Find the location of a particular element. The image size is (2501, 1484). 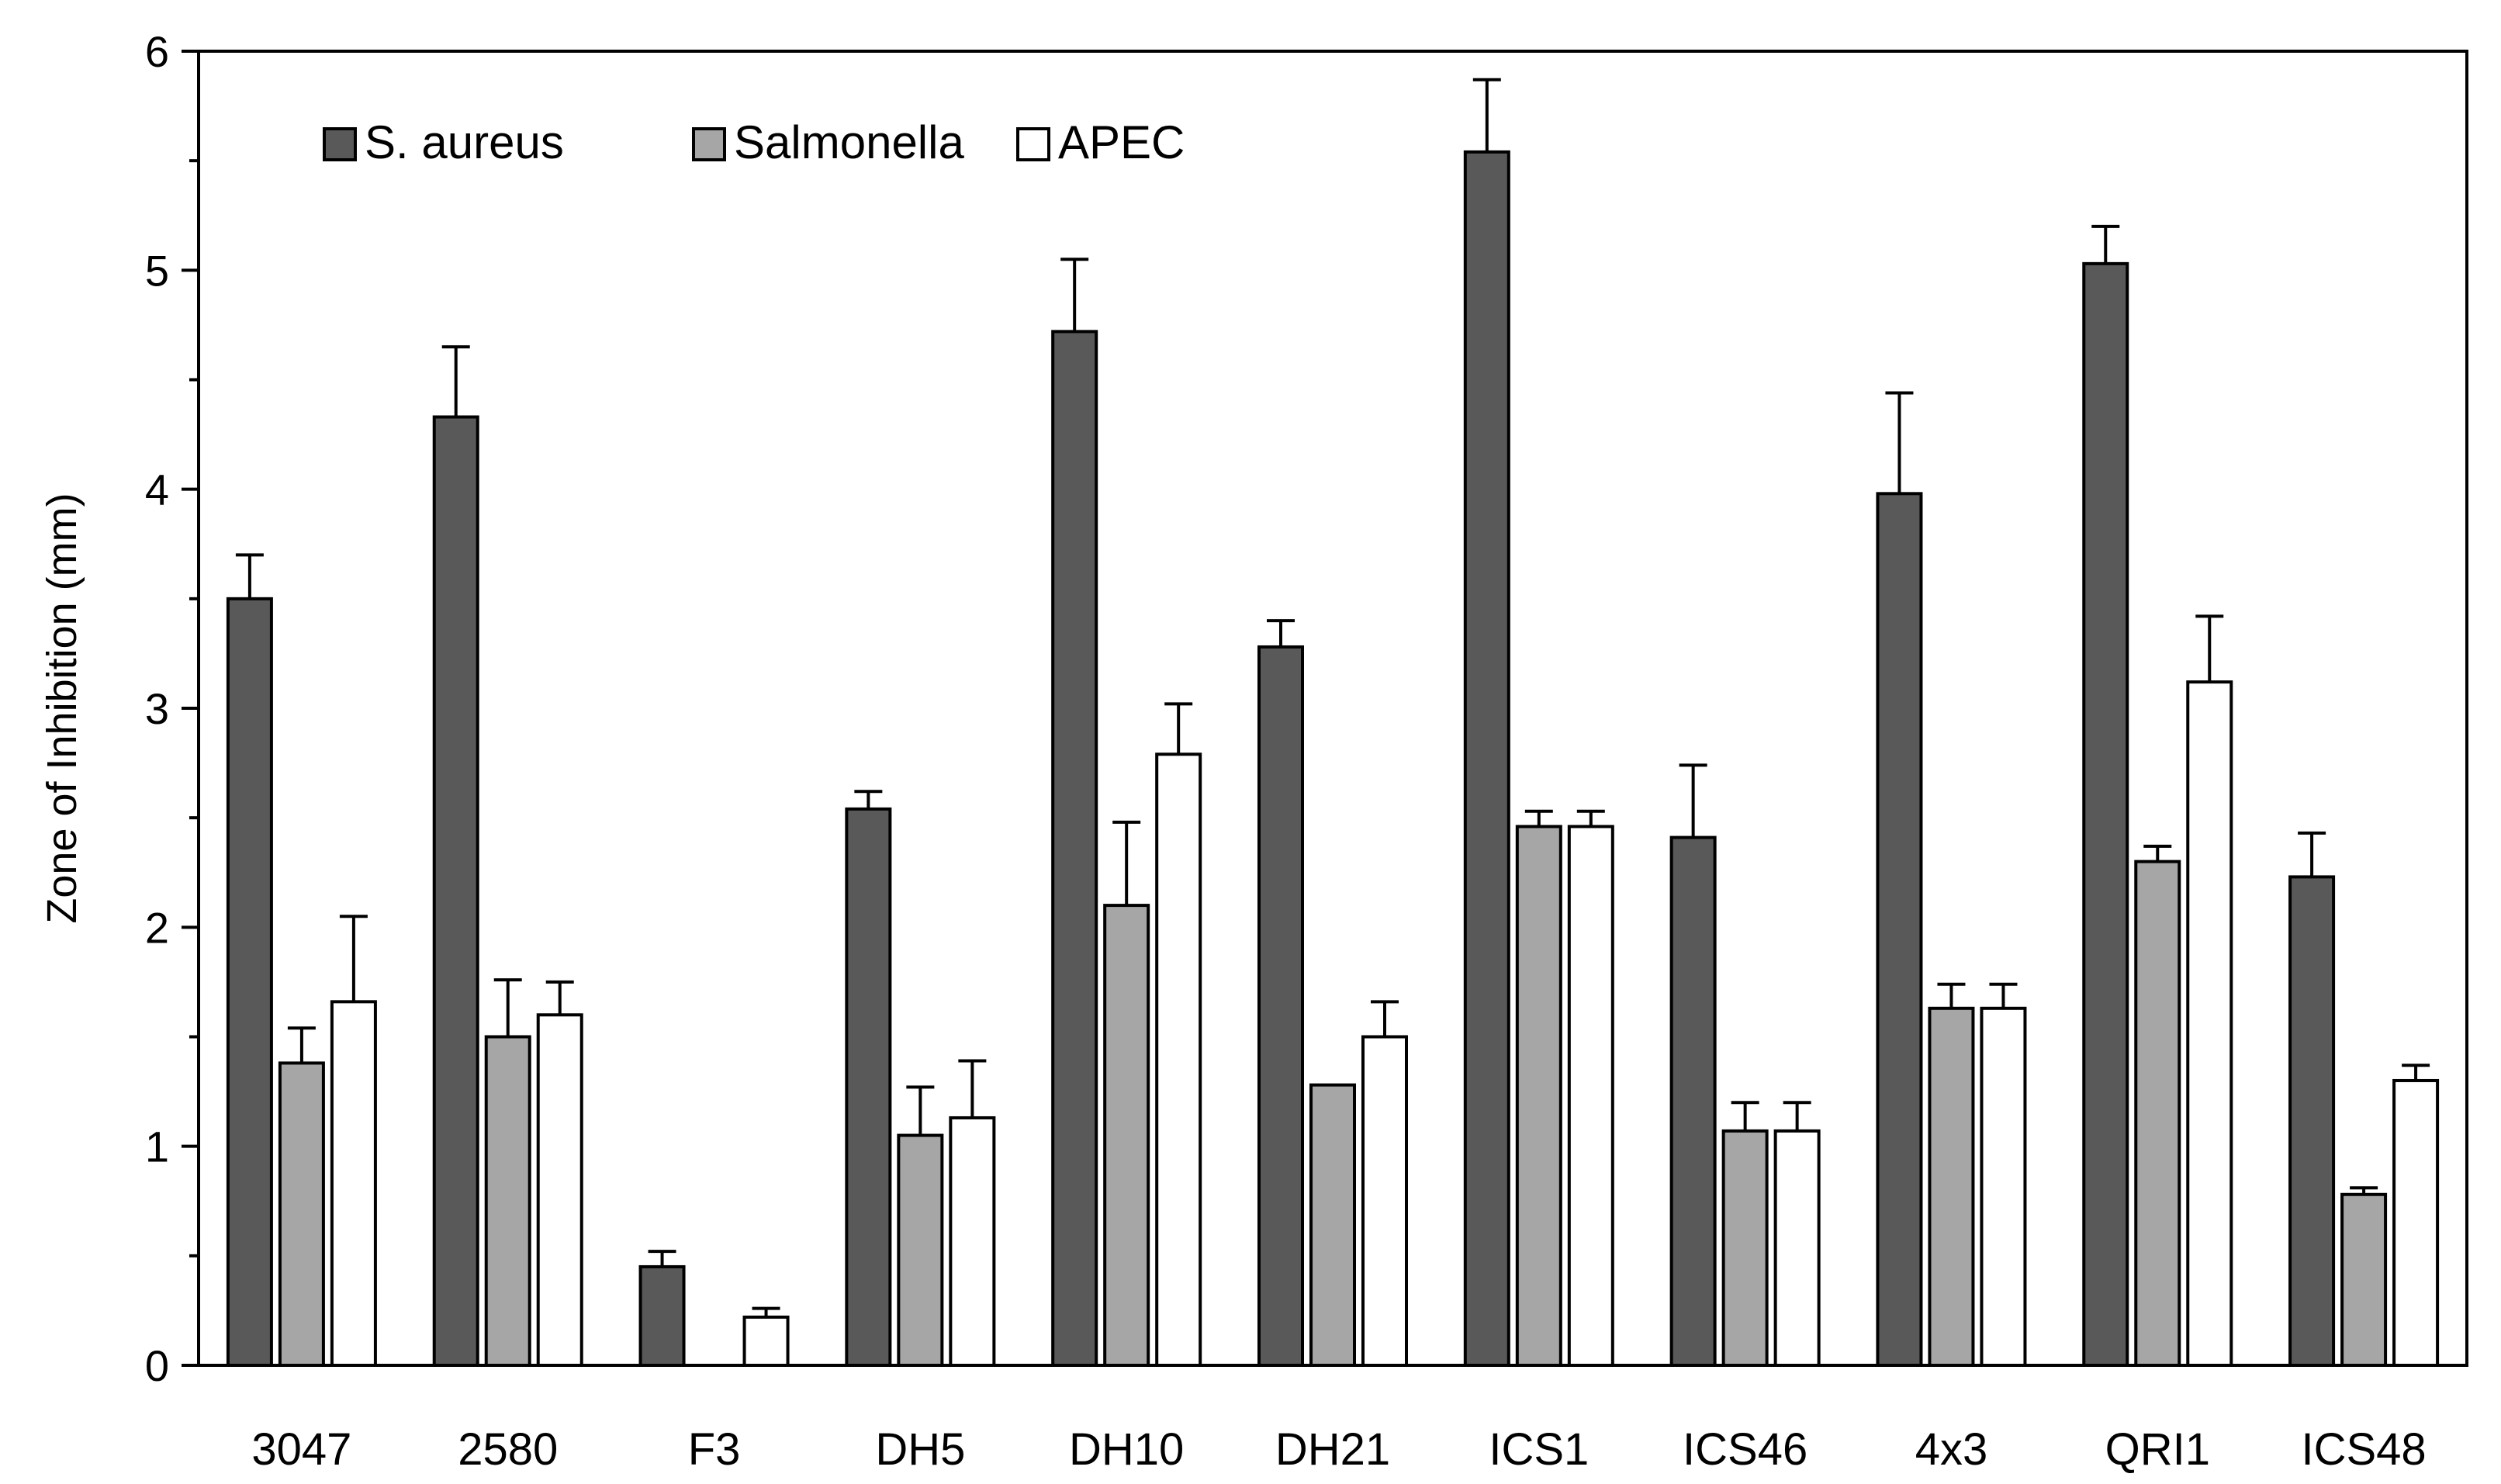

bar-apec-dh21 is located at coordinates (1384, 1201).